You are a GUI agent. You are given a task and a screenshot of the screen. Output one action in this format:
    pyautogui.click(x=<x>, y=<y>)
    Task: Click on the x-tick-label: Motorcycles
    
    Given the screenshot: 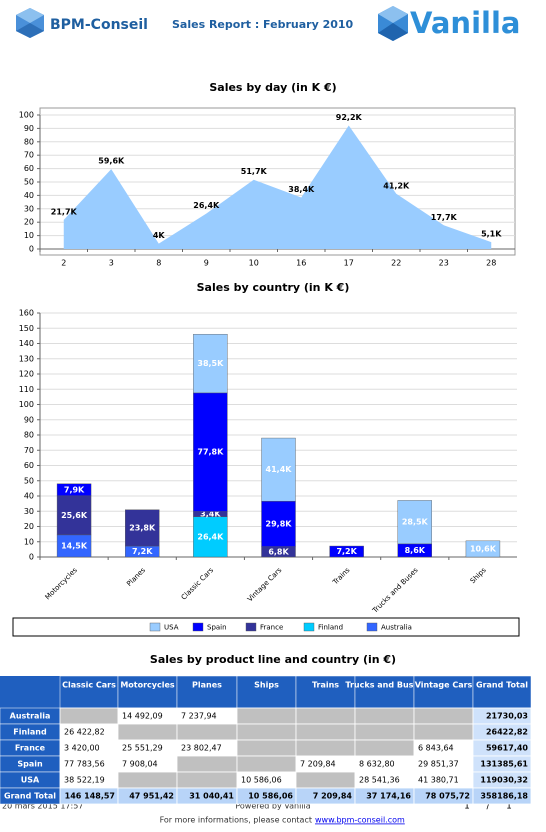 What is the action you would take?
    pyautogui.click(x=61, y=583)
    